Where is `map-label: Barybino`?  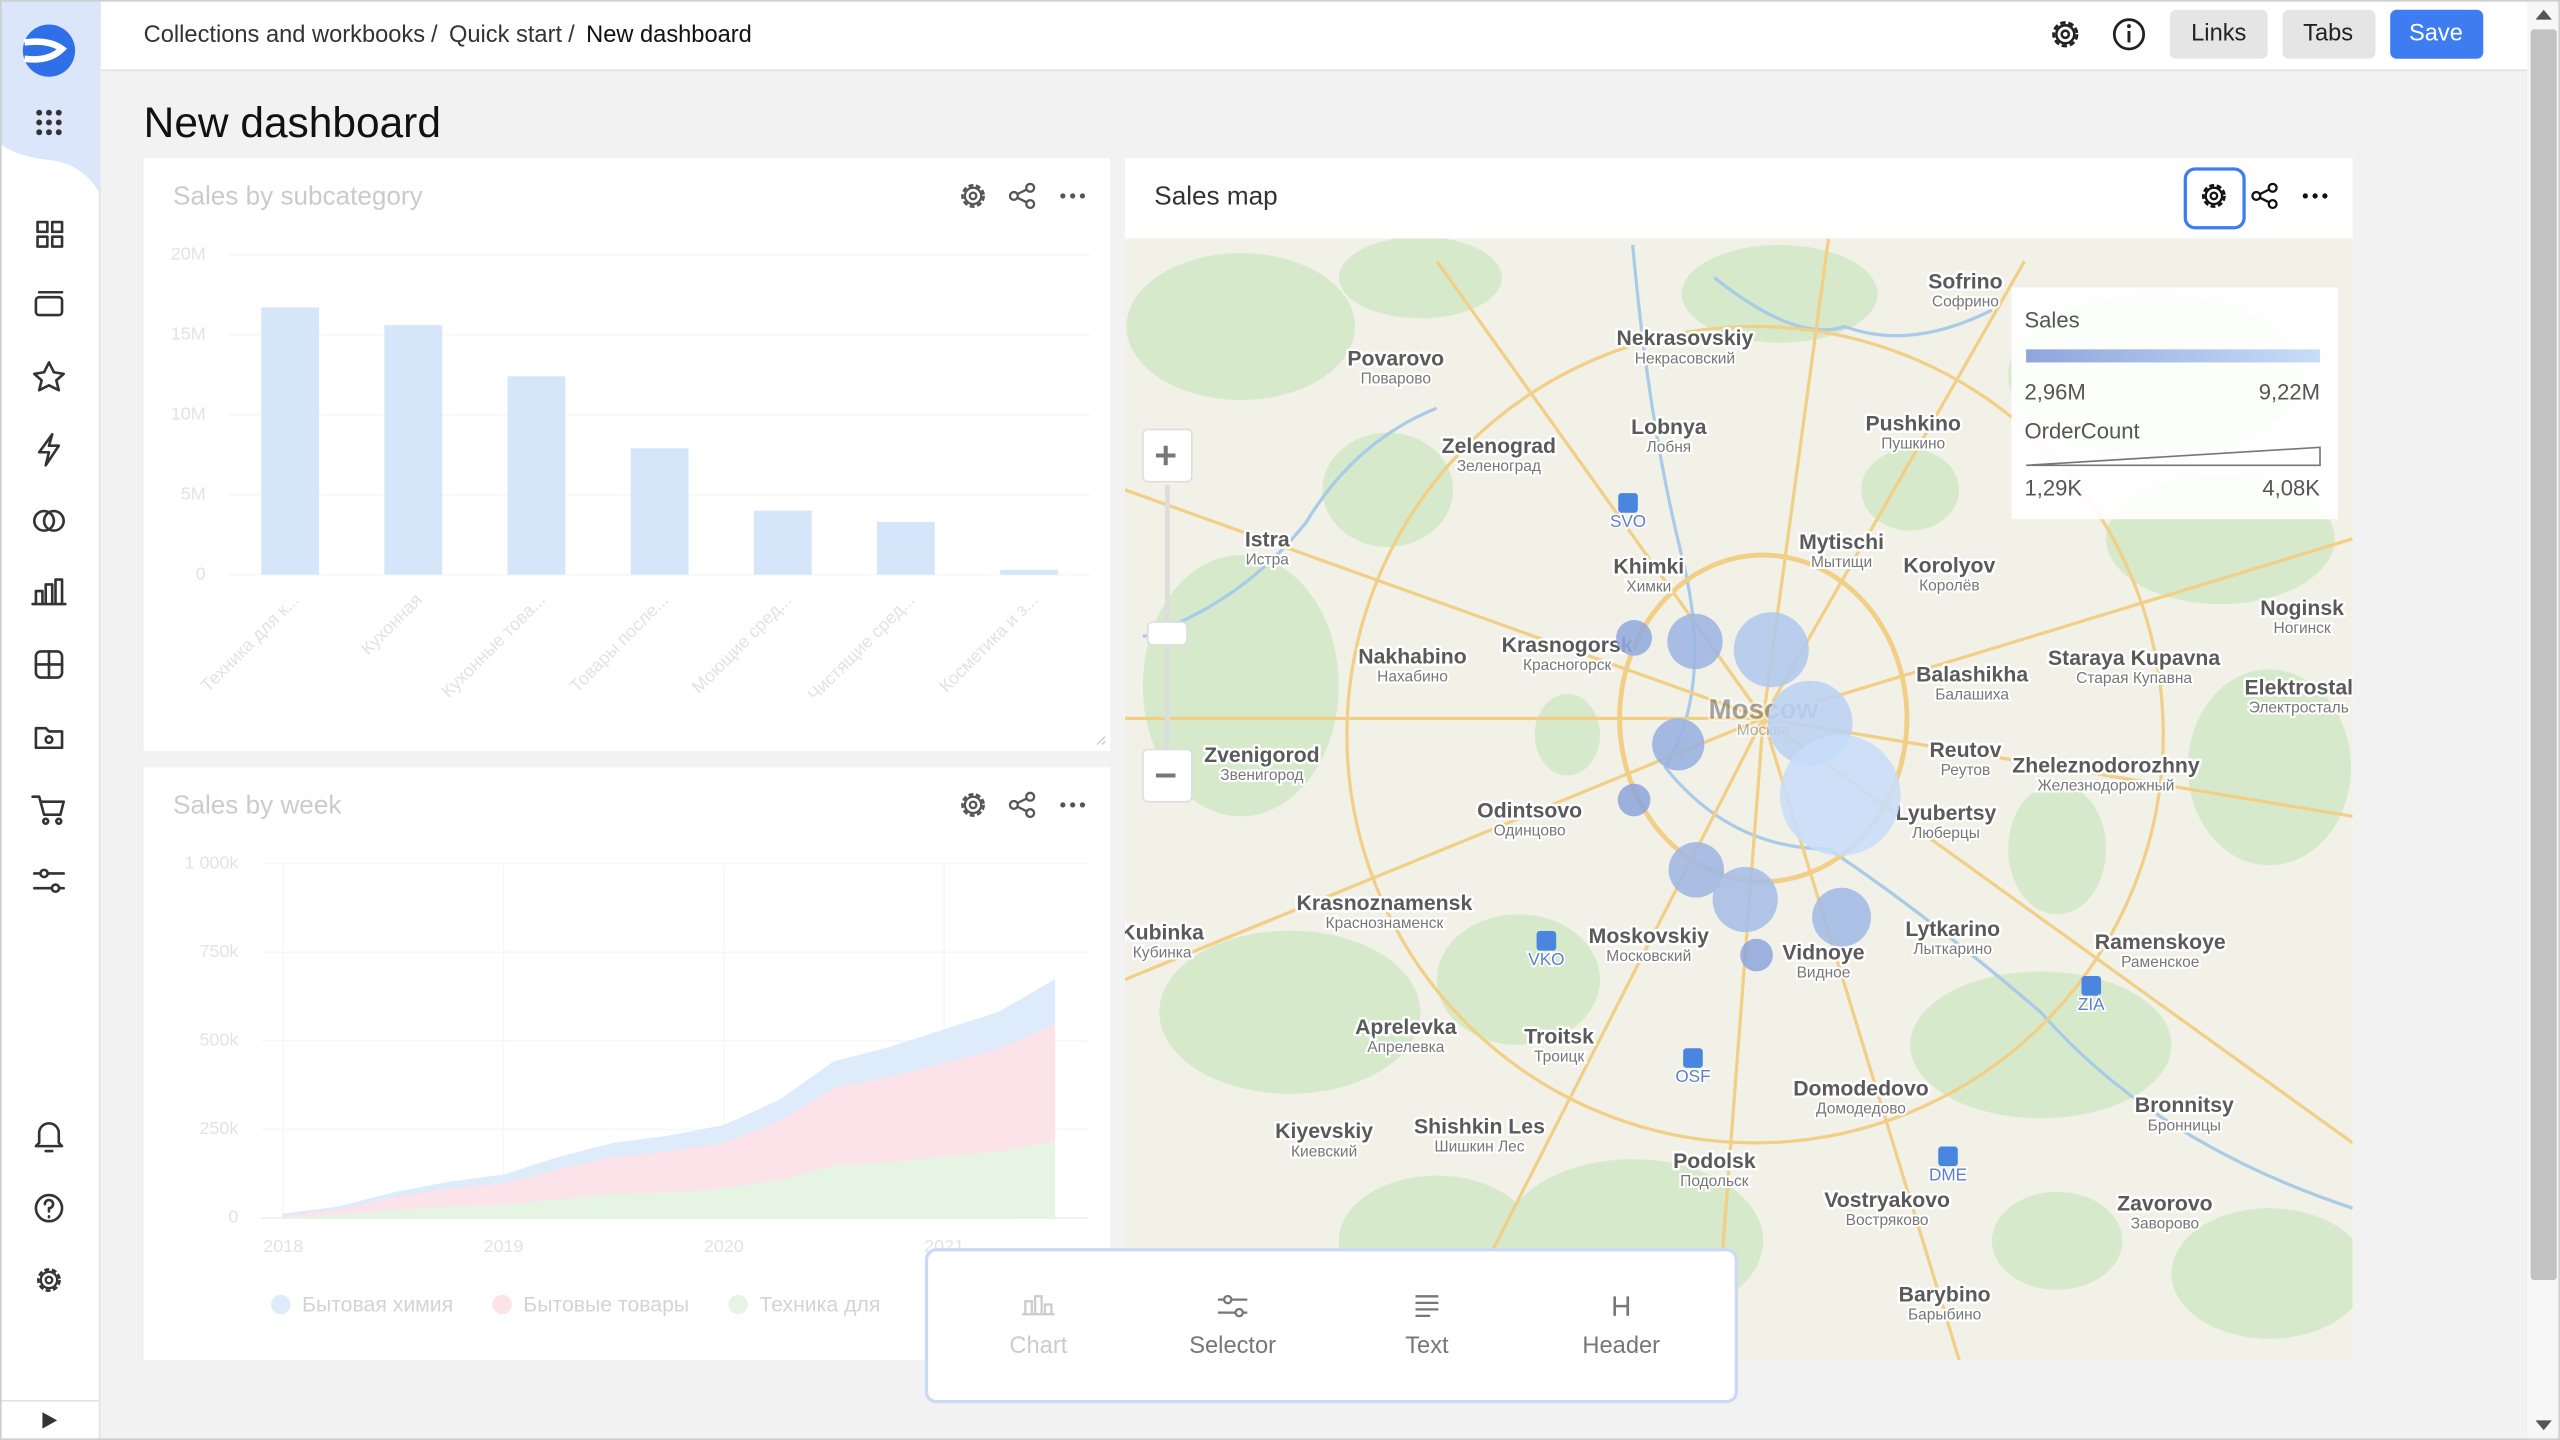 map-label: Barybino is located at coordinates (1945, 1295).